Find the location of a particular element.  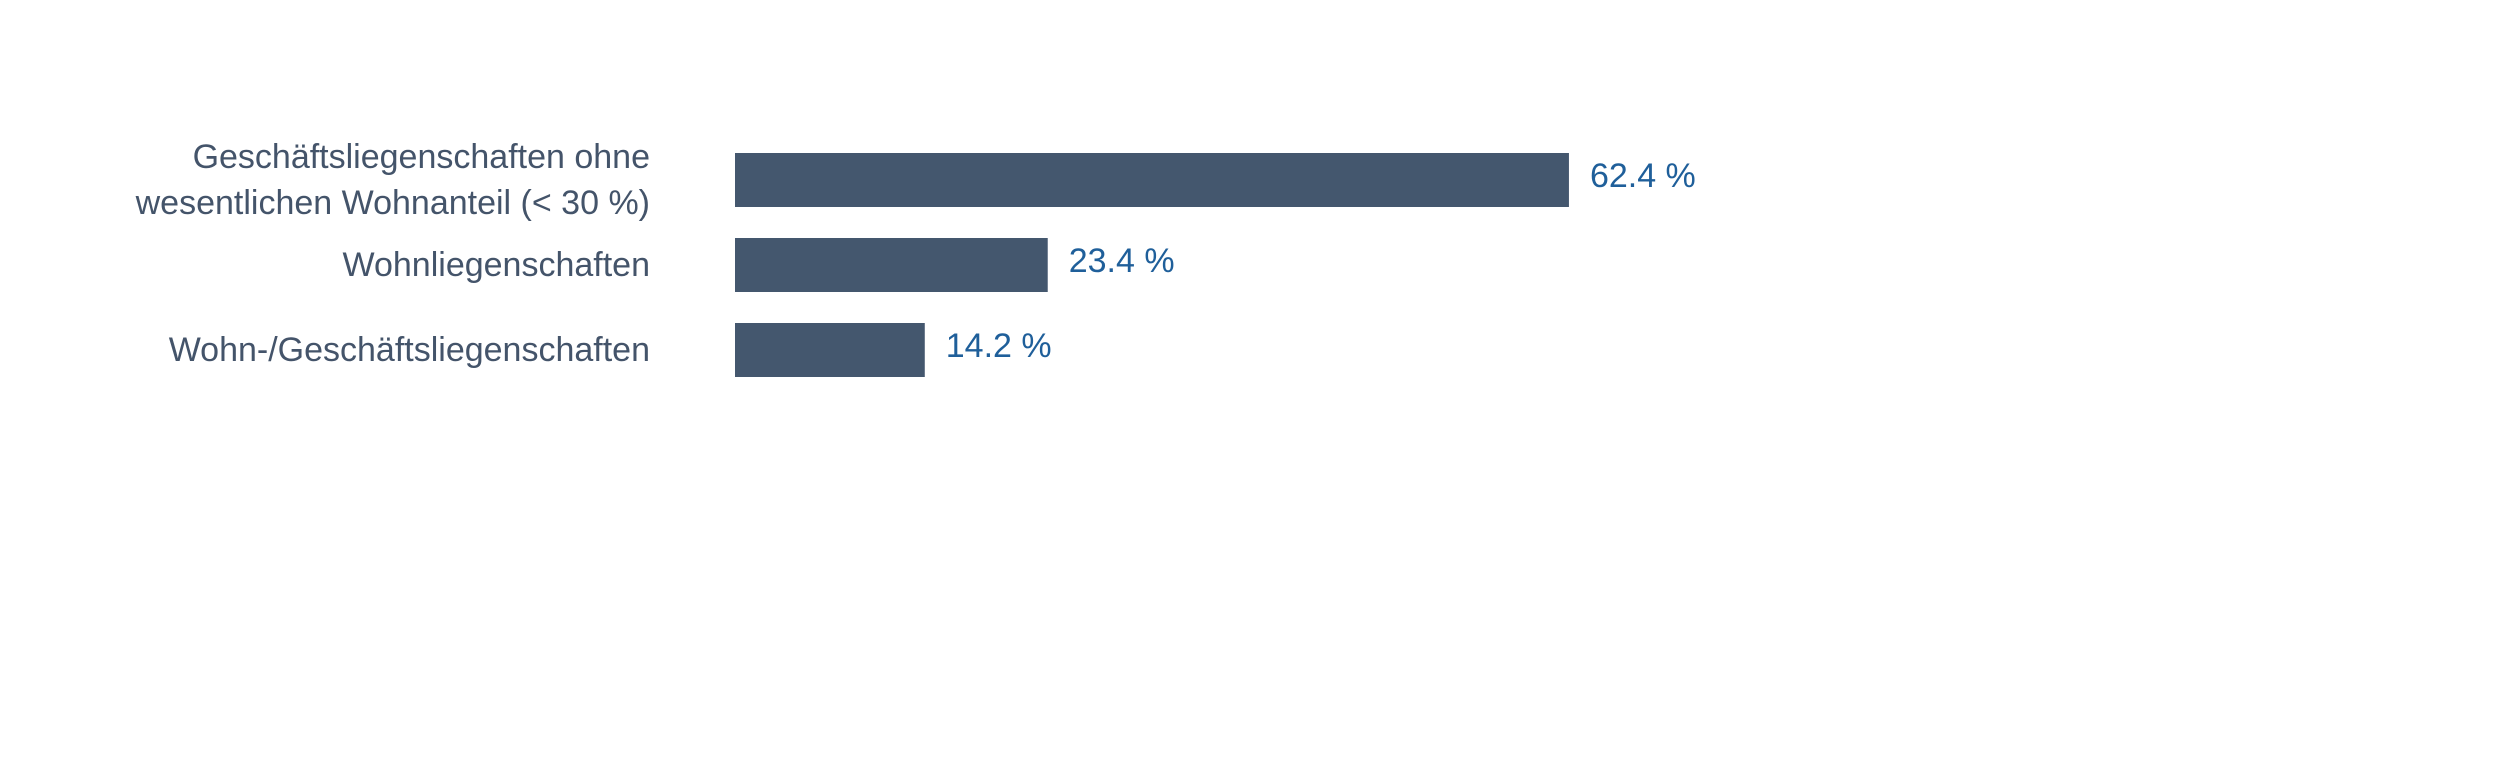

category-label-2: Wohn-/Geschäftsliegenschaften is located at coordinates (409, 350).